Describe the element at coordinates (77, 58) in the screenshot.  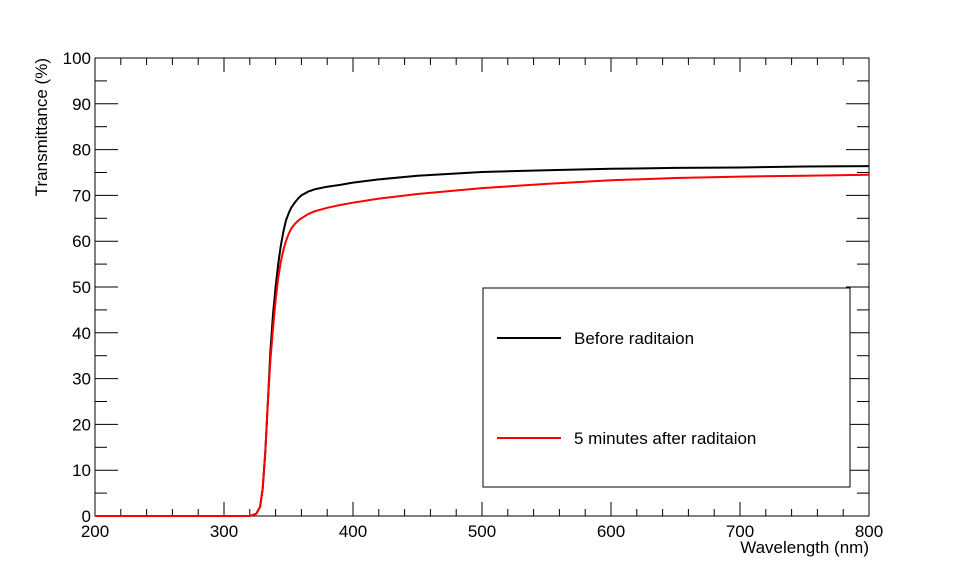
I see `y-tick-label: 100` at that location.